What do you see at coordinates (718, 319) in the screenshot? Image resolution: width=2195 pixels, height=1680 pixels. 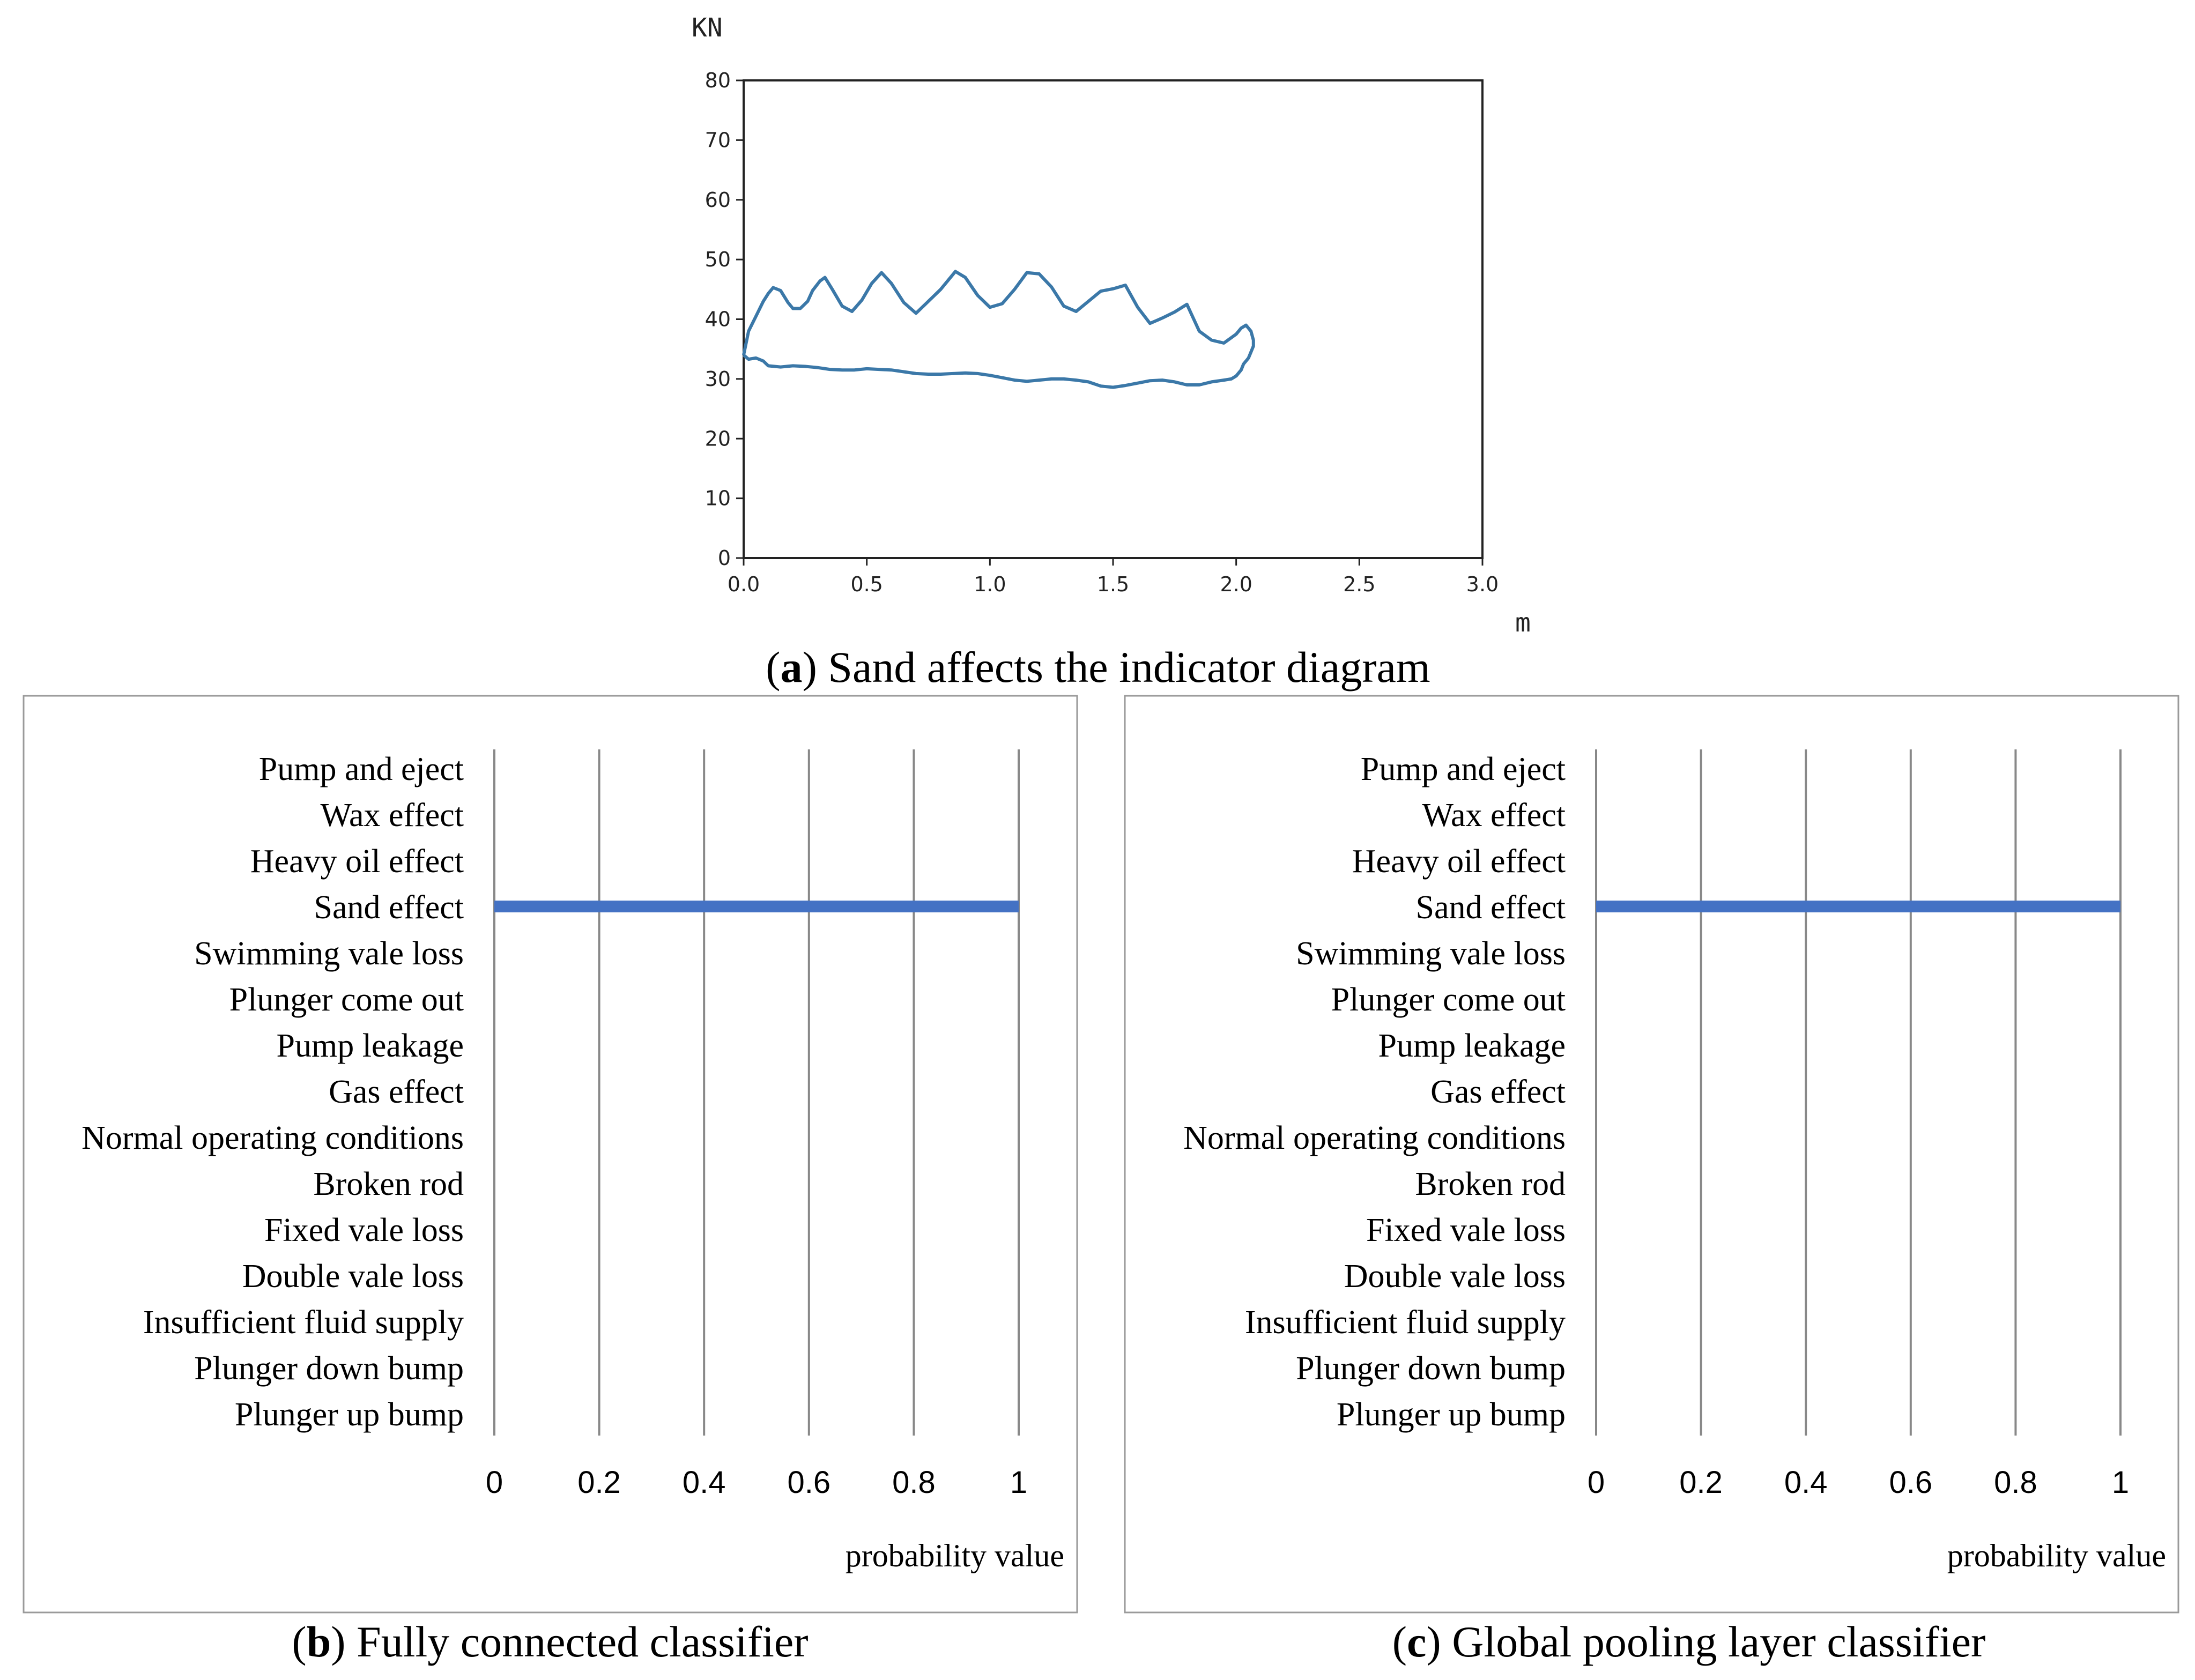 I see `y-tick-label: 40` at bounding box center [718, 319].